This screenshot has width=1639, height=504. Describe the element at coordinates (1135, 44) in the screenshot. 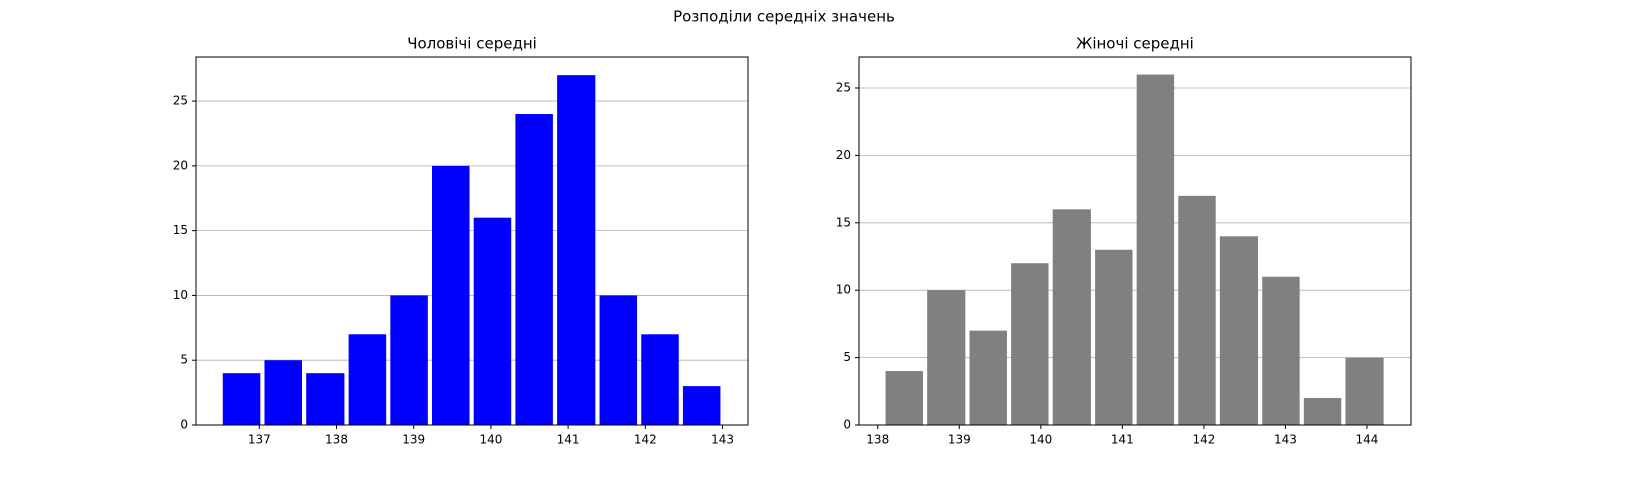

I see `axes-title: Жіночі середні` at that location.